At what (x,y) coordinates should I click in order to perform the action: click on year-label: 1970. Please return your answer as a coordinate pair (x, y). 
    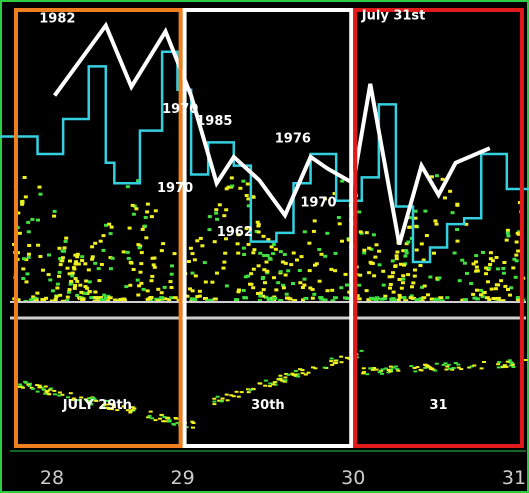
    Looking at the image, I should click on (318, 203).